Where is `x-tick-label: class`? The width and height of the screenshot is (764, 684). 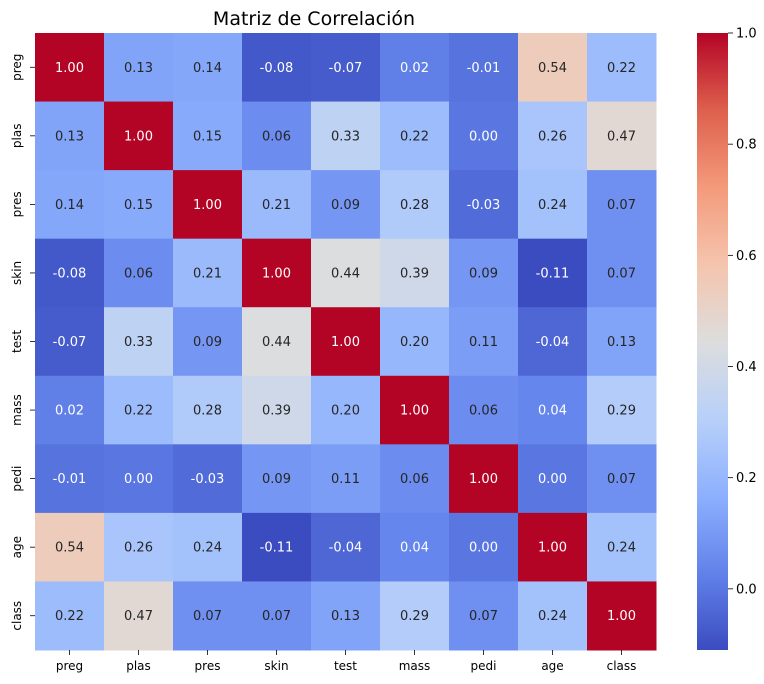
x-tick-label: class is located at coordinates (622, 666).